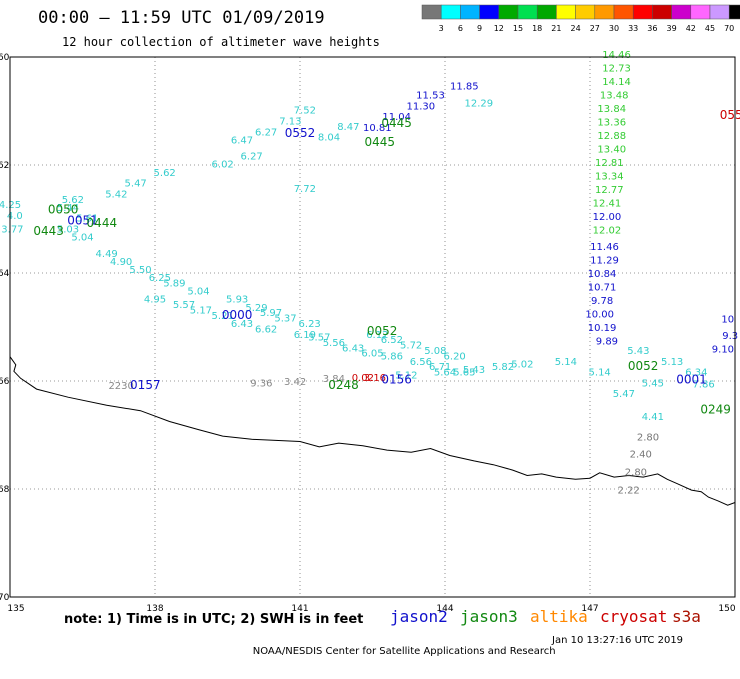 The image size is (740, 679). Describe the element at coordinates (460, 28) in the screenshot. I see `colorbar-tick-label: 6` at that location.